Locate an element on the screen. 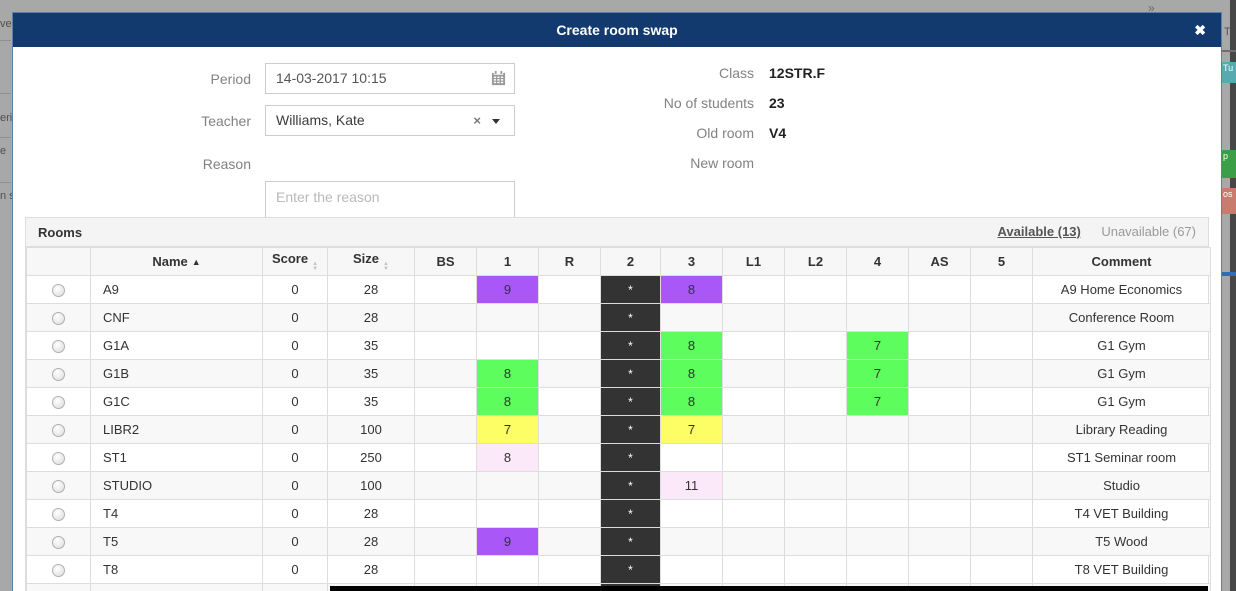 This screenshot has height=591, width=1236. period-cell-BS is located at coordinates (445, 541).